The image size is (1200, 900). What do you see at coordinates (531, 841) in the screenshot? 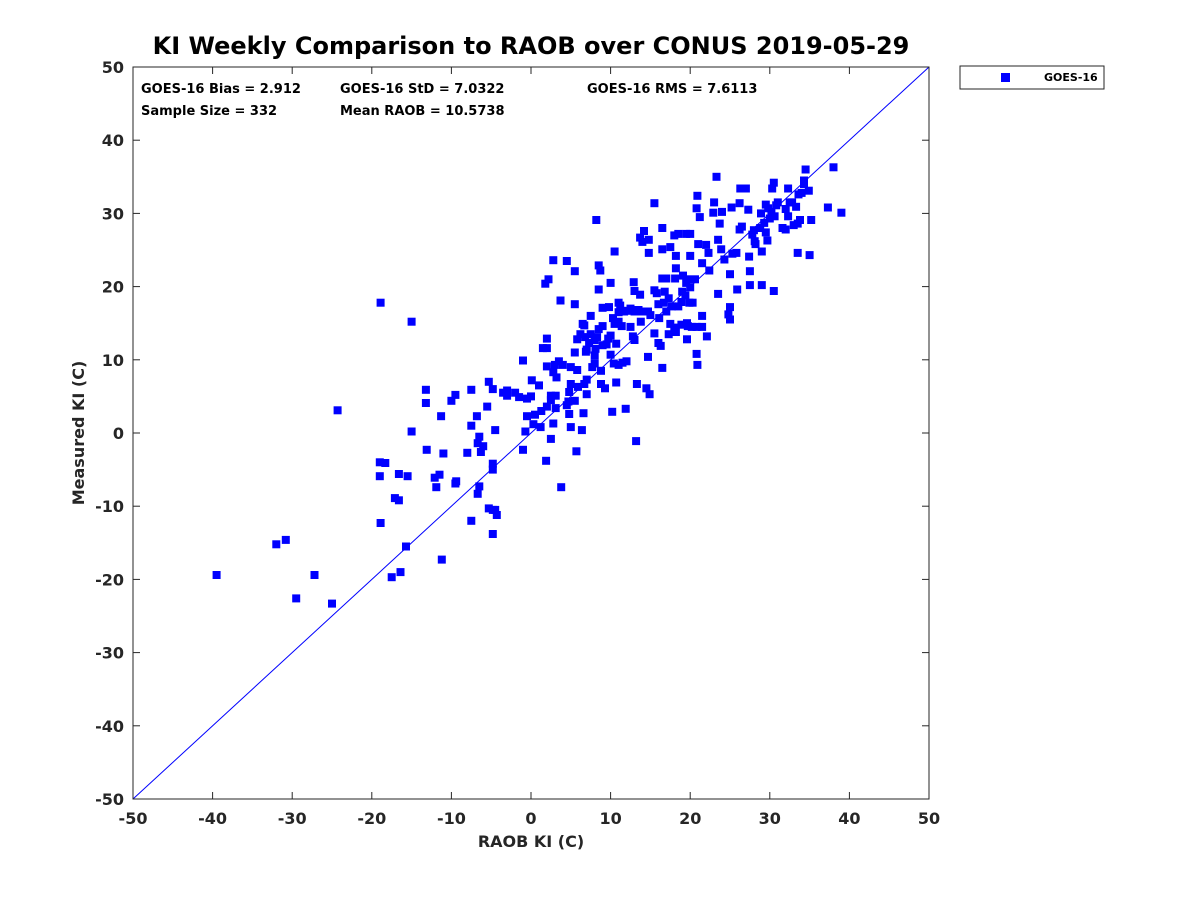
I see `x-axis-label: RAOB KI (C)` at bounding box center [531, 841].